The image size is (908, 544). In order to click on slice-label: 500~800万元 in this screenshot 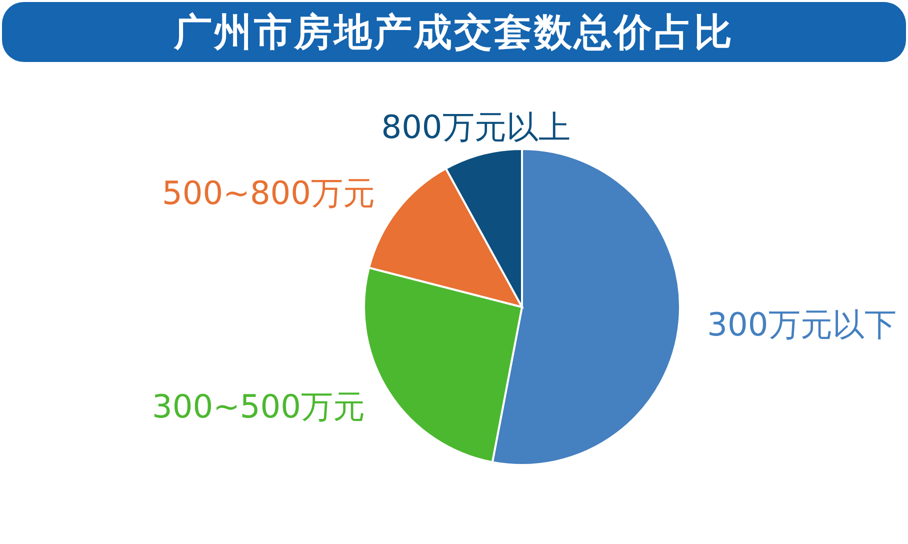, I will do `click(269, 193)`.